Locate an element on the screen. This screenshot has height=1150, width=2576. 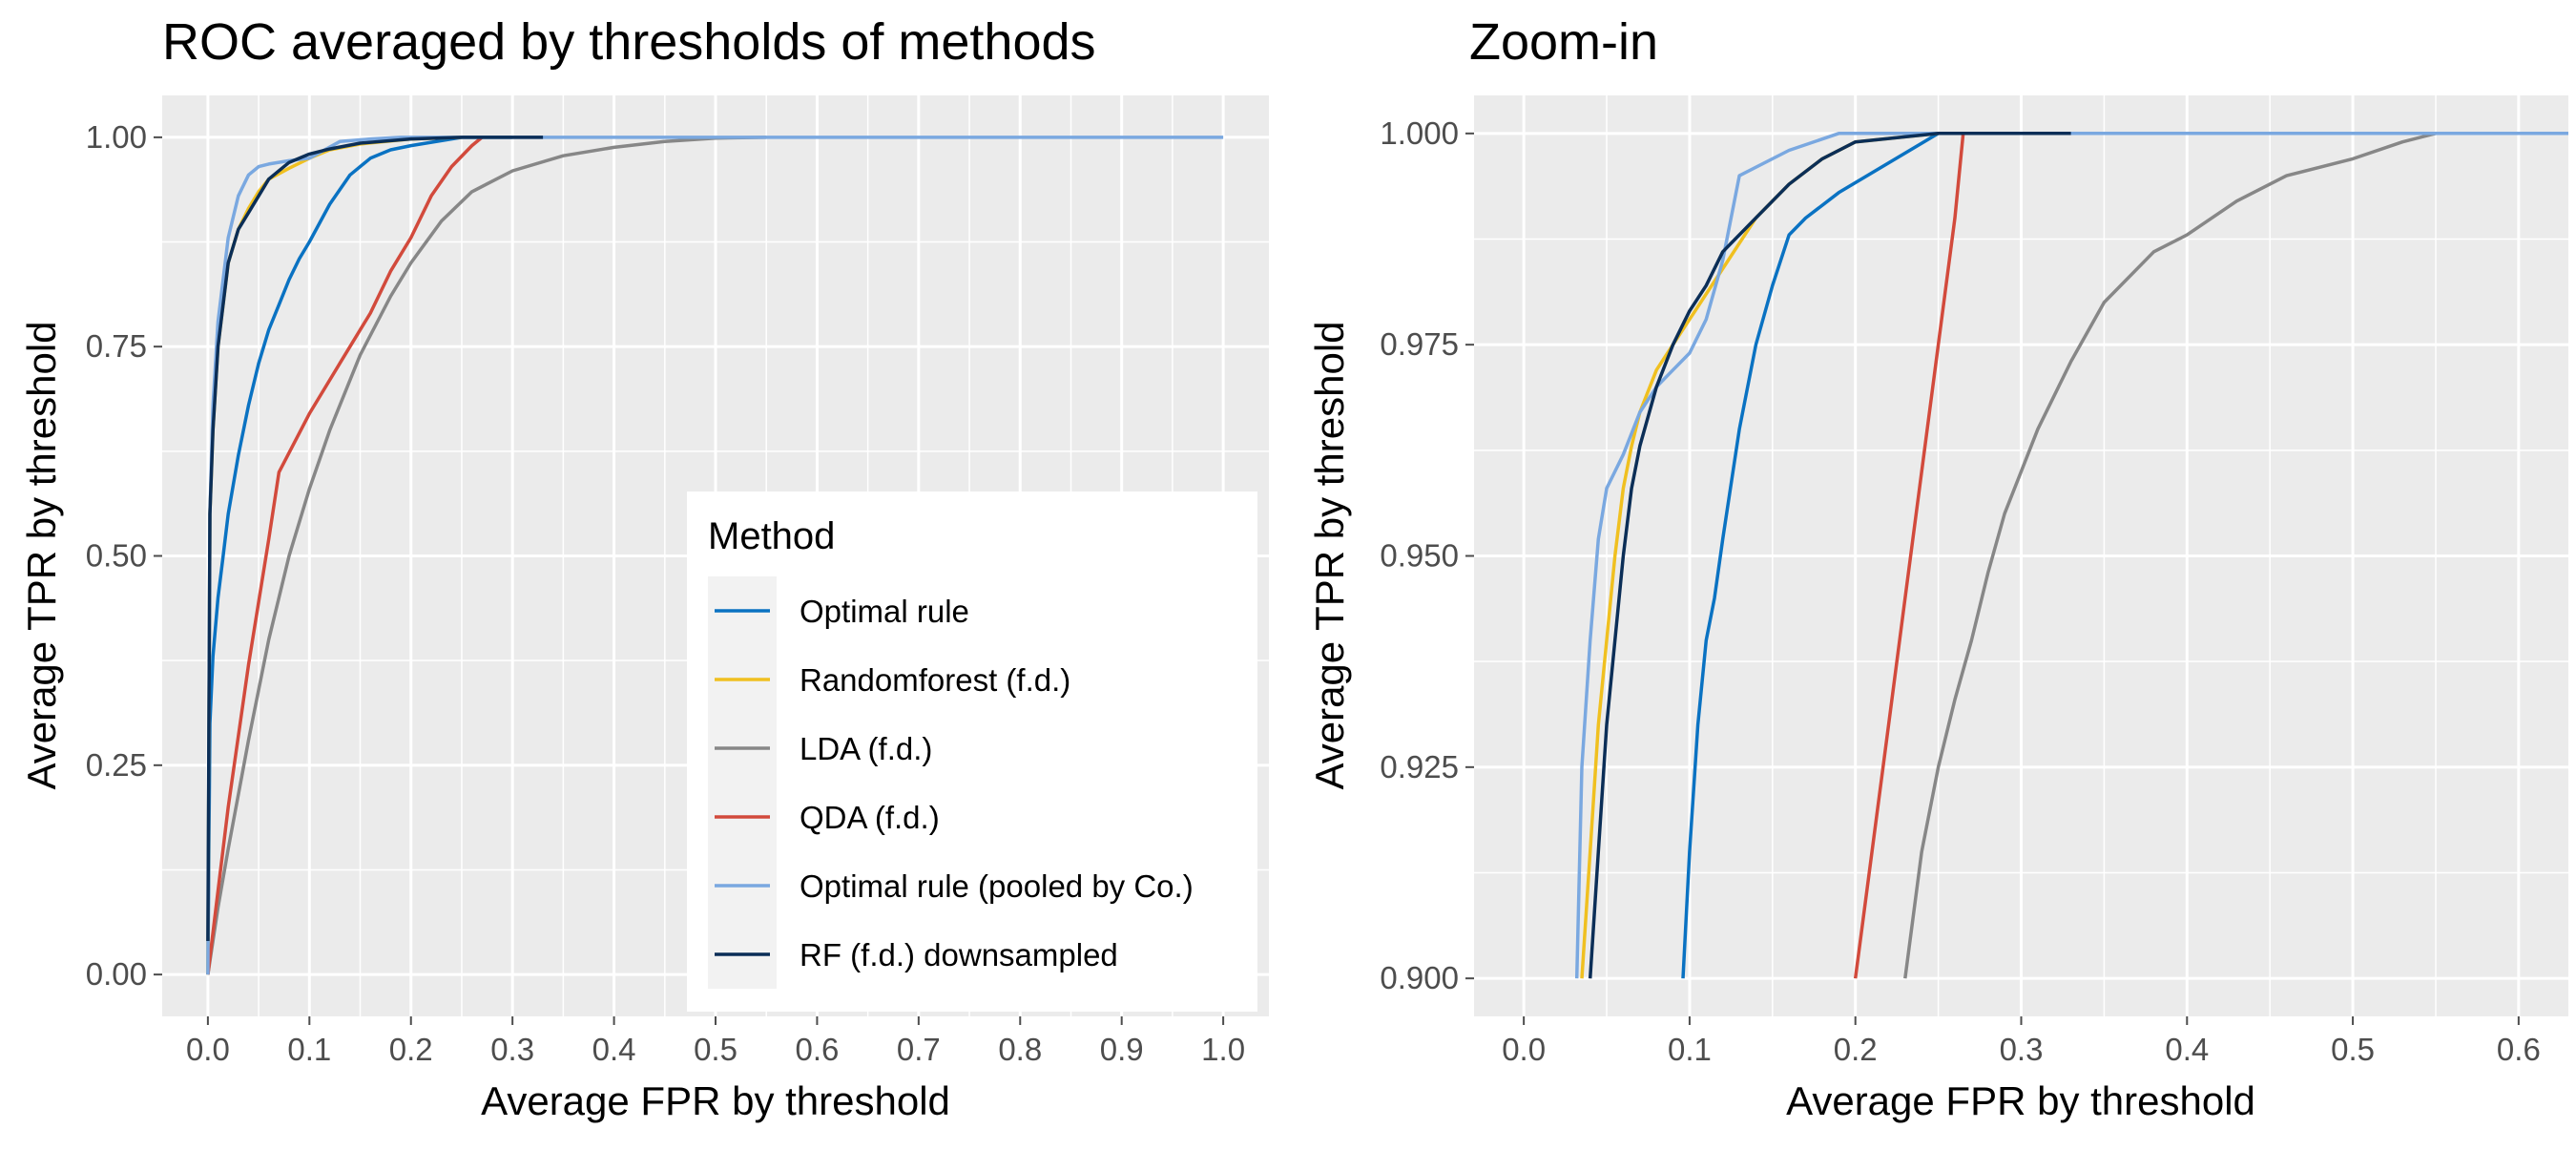
legend-label: RF (f.d.) downsampled is located at coordinates (959, 954).